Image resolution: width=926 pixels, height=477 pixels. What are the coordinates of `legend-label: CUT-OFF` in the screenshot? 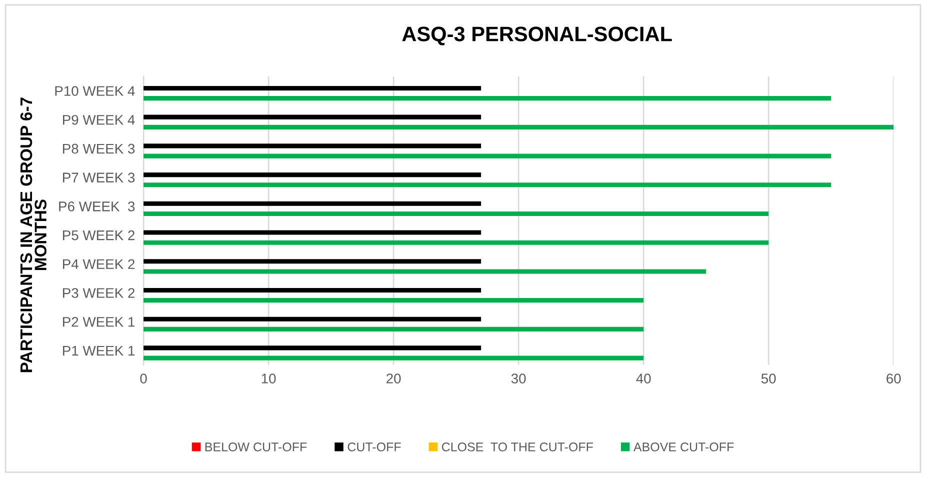 It's located at (374, 447).